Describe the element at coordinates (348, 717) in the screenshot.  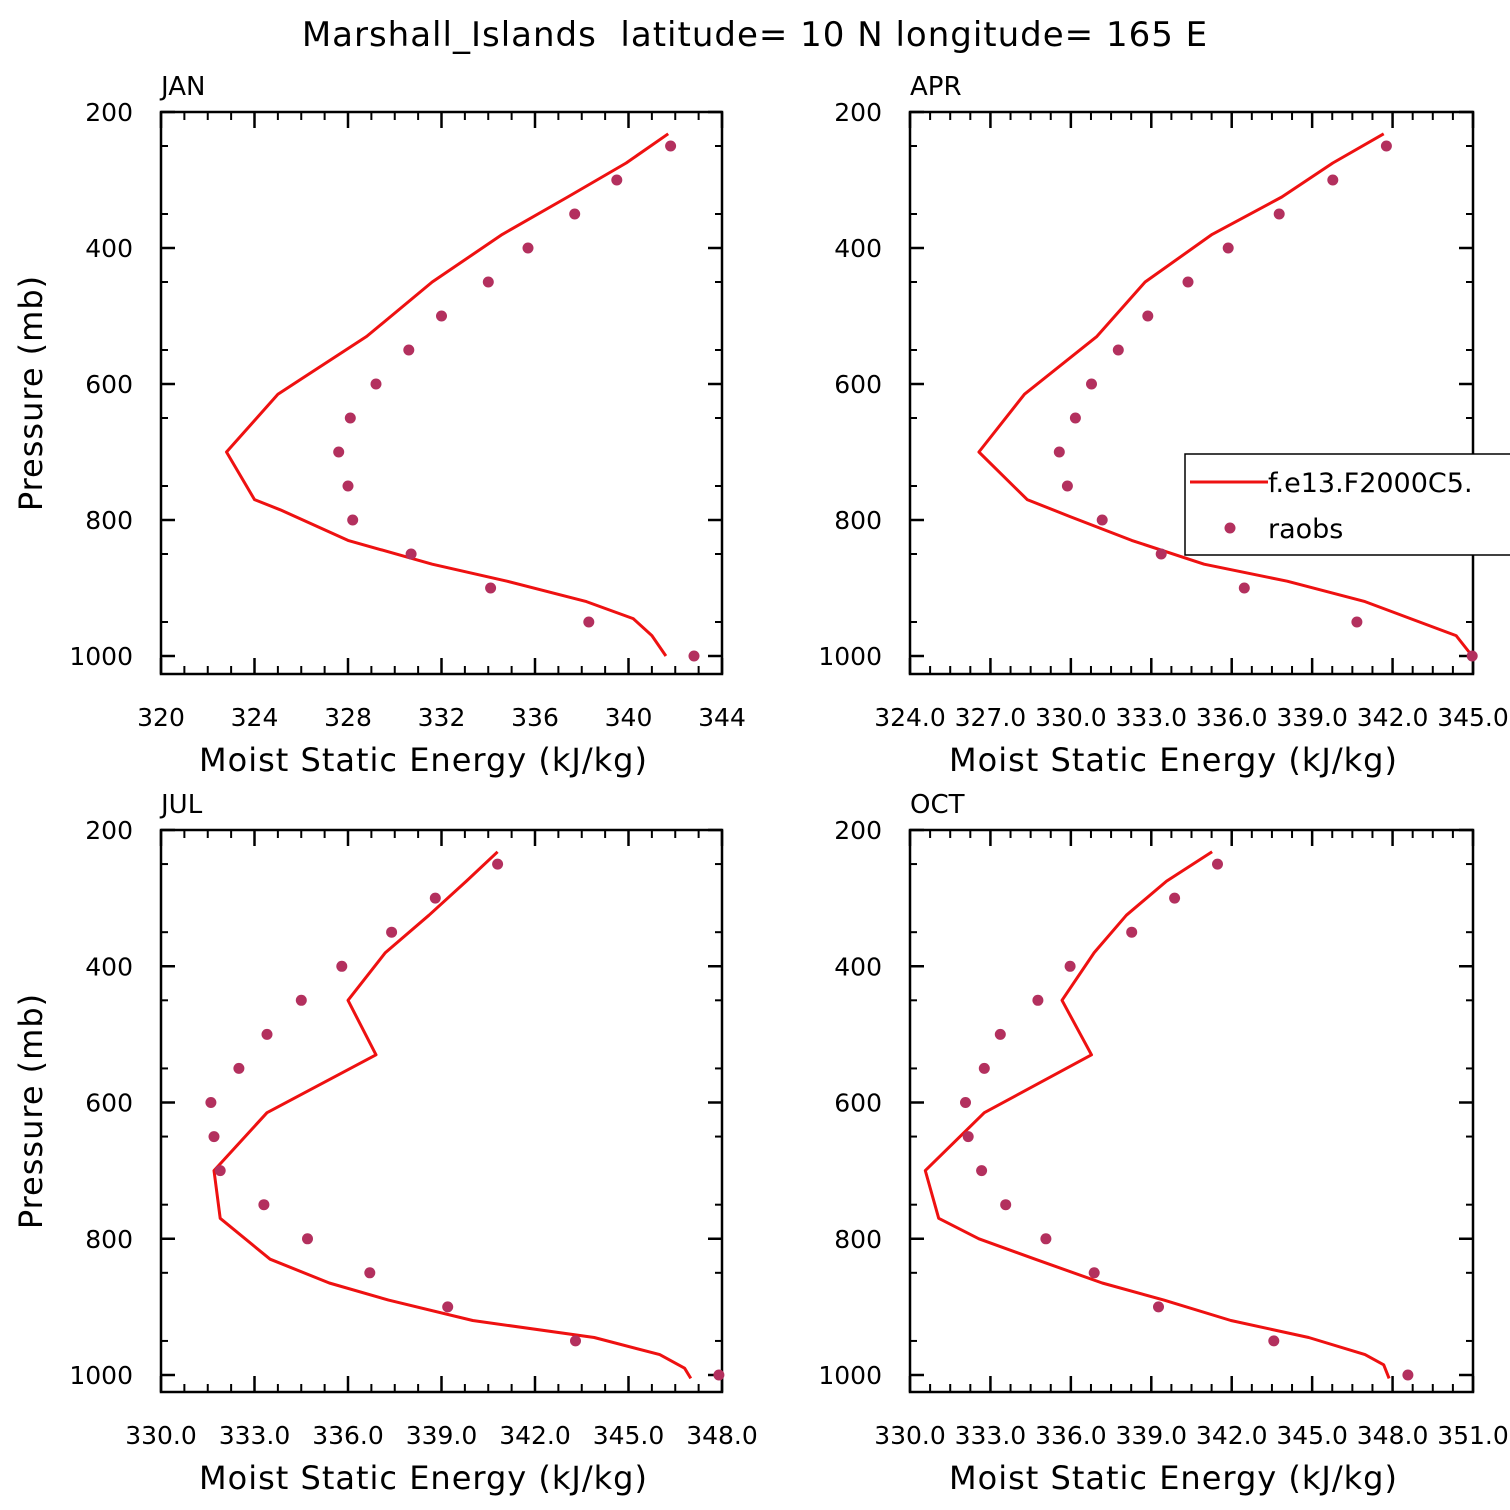
I see `x-tick-label: 328` at that location.